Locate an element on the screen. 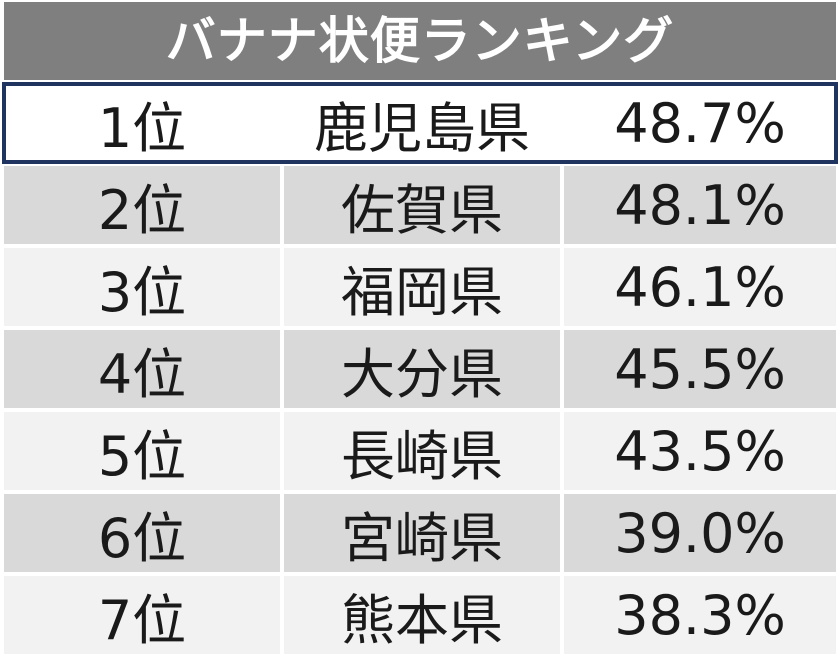  table-row-6: 6位 宮崎県 39.0% is located at coordinates (420, 533).